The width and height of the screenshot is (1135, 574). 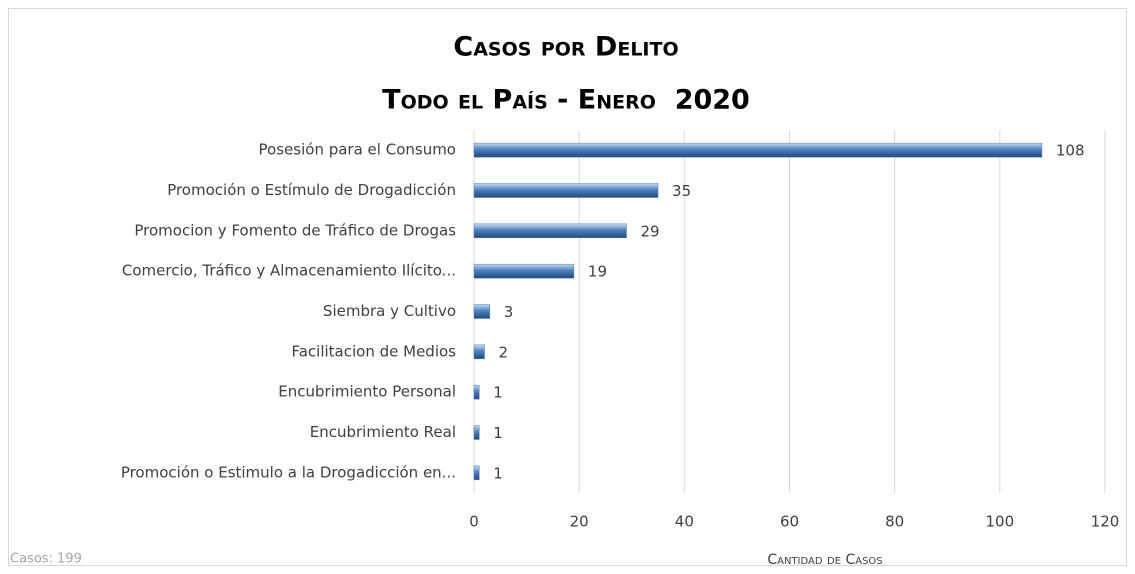 I want to click on y-tick-label: Promocion y Fomento de Tráfico de Drogas, so click(x=295, y=230).